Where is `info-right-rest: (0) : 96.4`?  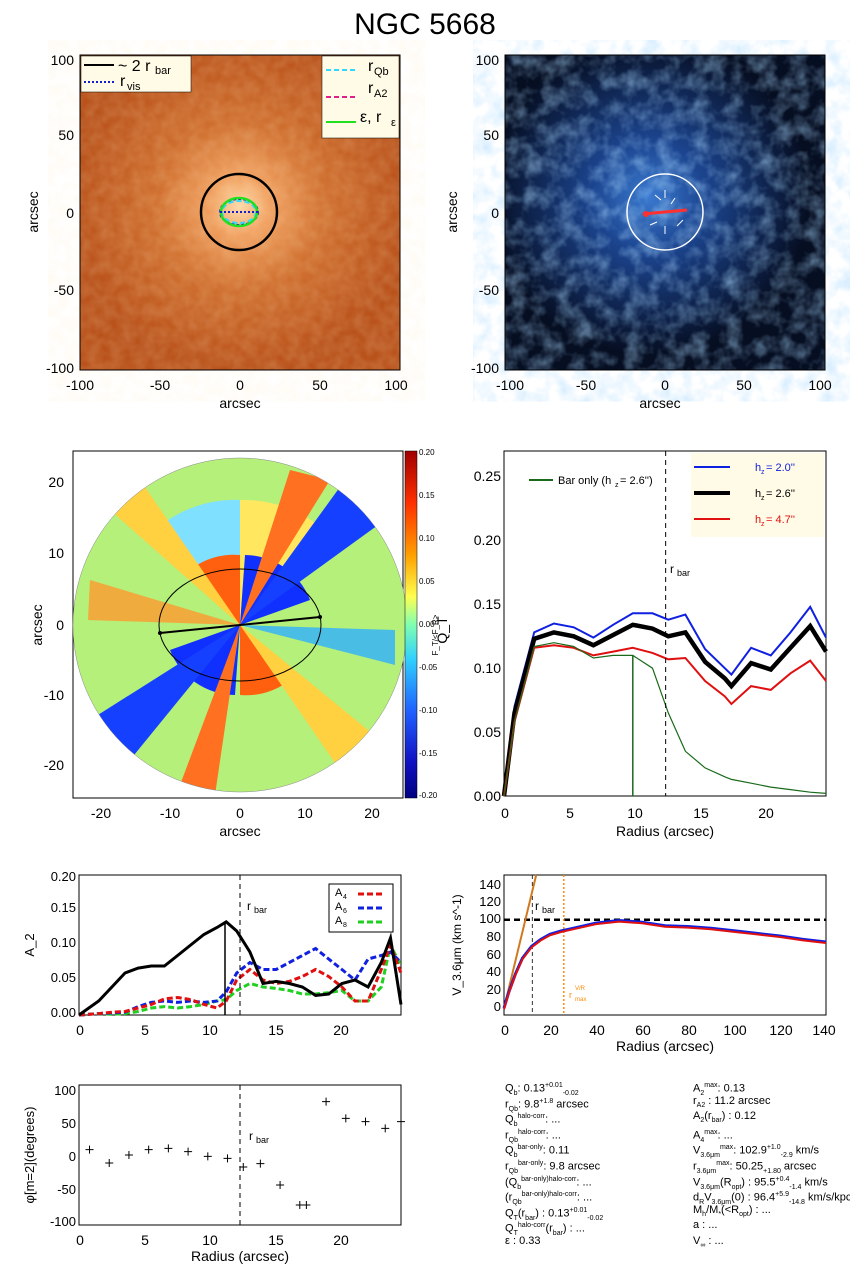 info-right-rest: (0) : 96.4 is located at coordinates (753, 1197).